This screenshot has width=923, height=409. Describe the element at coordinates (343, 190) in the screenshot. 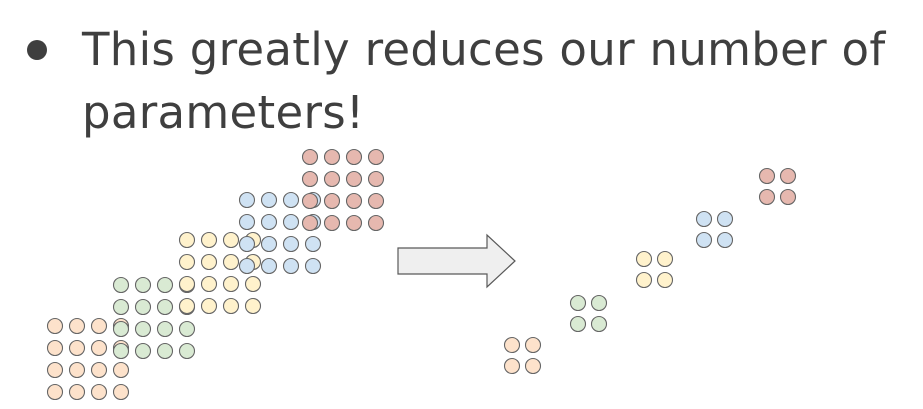

I see `left-red-grid` at that location.